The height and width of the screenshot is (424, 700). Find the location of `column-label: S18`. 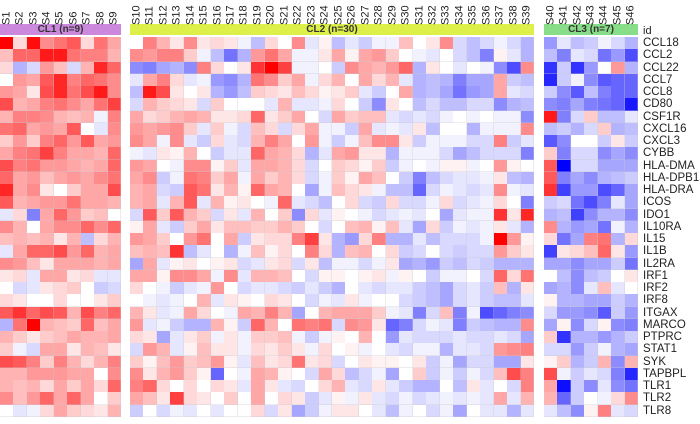

column-label: S18 is located at coordinates (243, 15).